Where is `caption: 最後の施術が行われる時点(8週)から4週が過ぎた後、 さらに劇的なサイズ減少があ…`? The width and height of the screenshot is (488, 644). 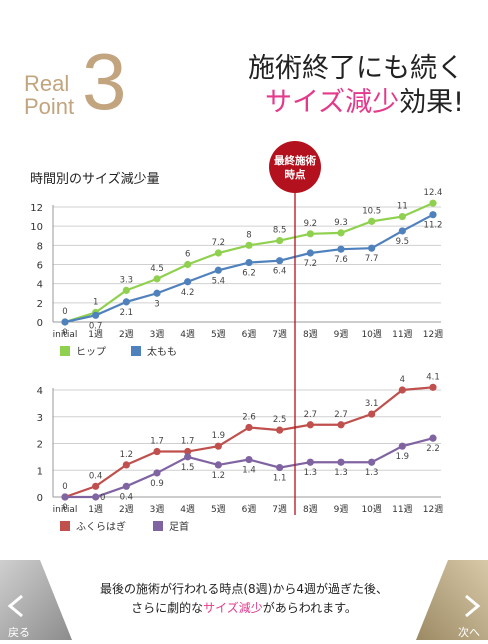
caption: 最後の施術が行われる時点(8週)から4週が過ぎた後、 さらに劇的なサイズ減少があ… is located at coordinates (244, 599).